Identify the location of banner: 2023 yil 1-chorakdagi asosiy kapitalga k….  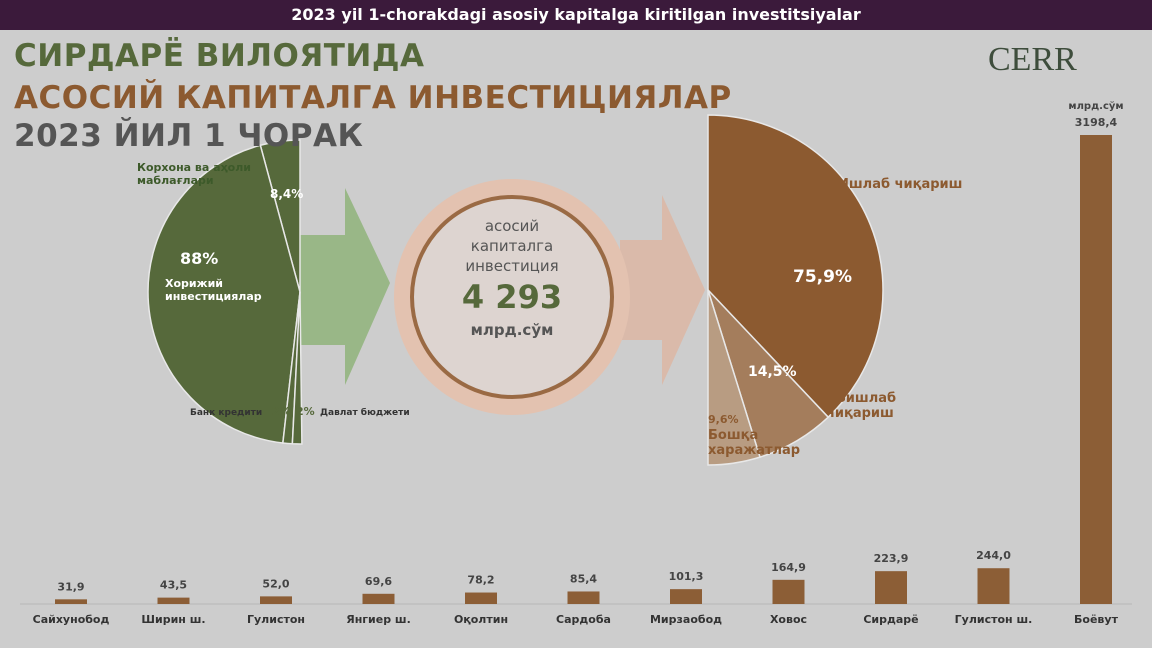
(576, 15).